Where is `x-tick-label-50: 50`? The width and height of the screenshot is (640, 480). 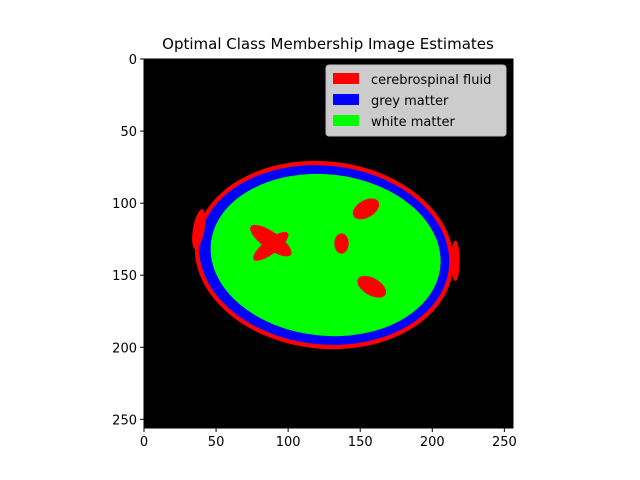 x-tick-label-50: 50 is located at coordinates (216, 442).